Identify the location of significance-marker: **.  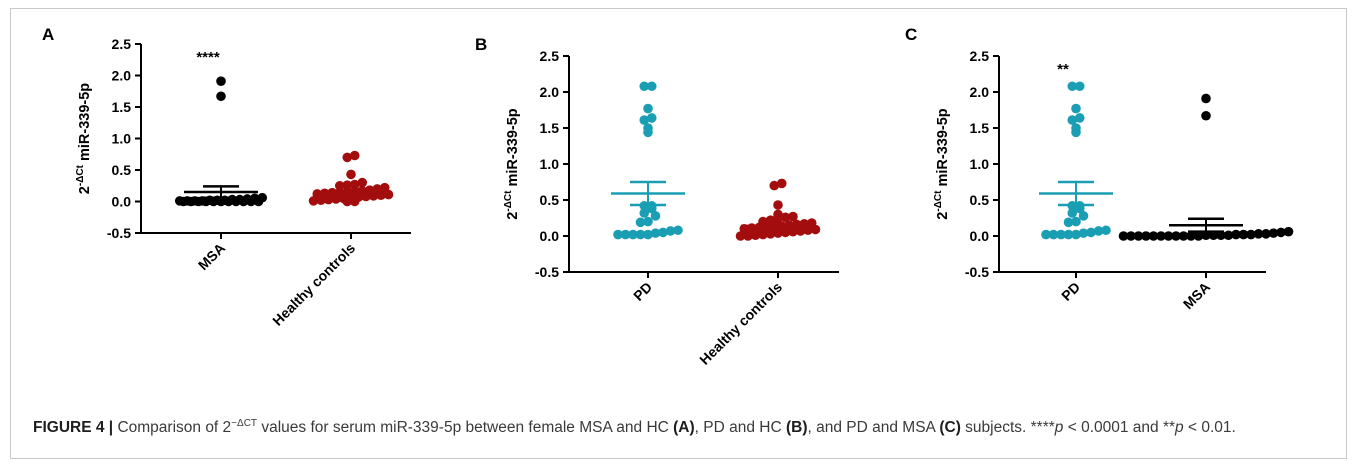
(1063, 69).